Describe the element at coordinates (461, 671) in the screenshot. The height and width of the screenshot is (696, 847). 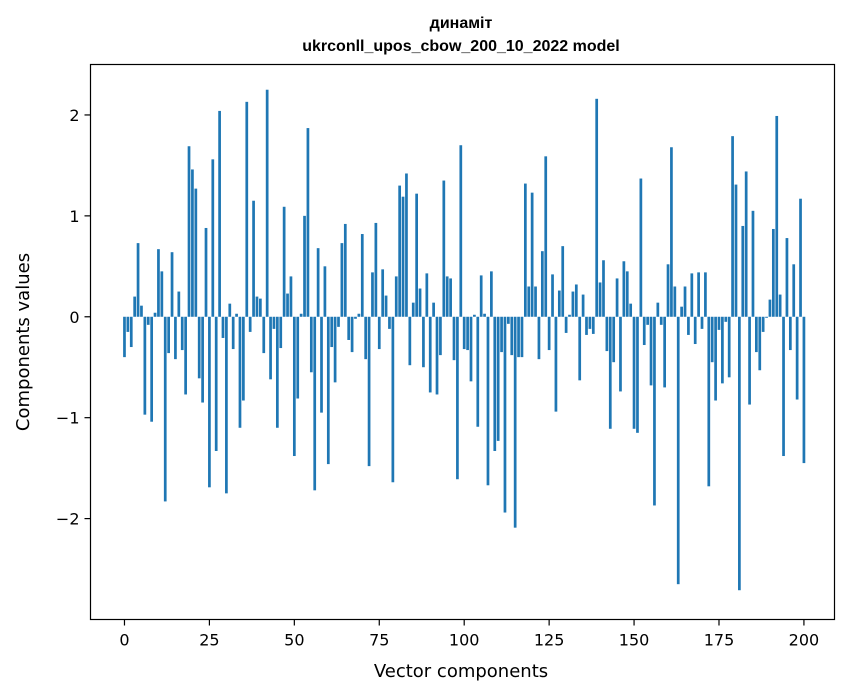
I see `x-axis-label: Vector components` at that location.